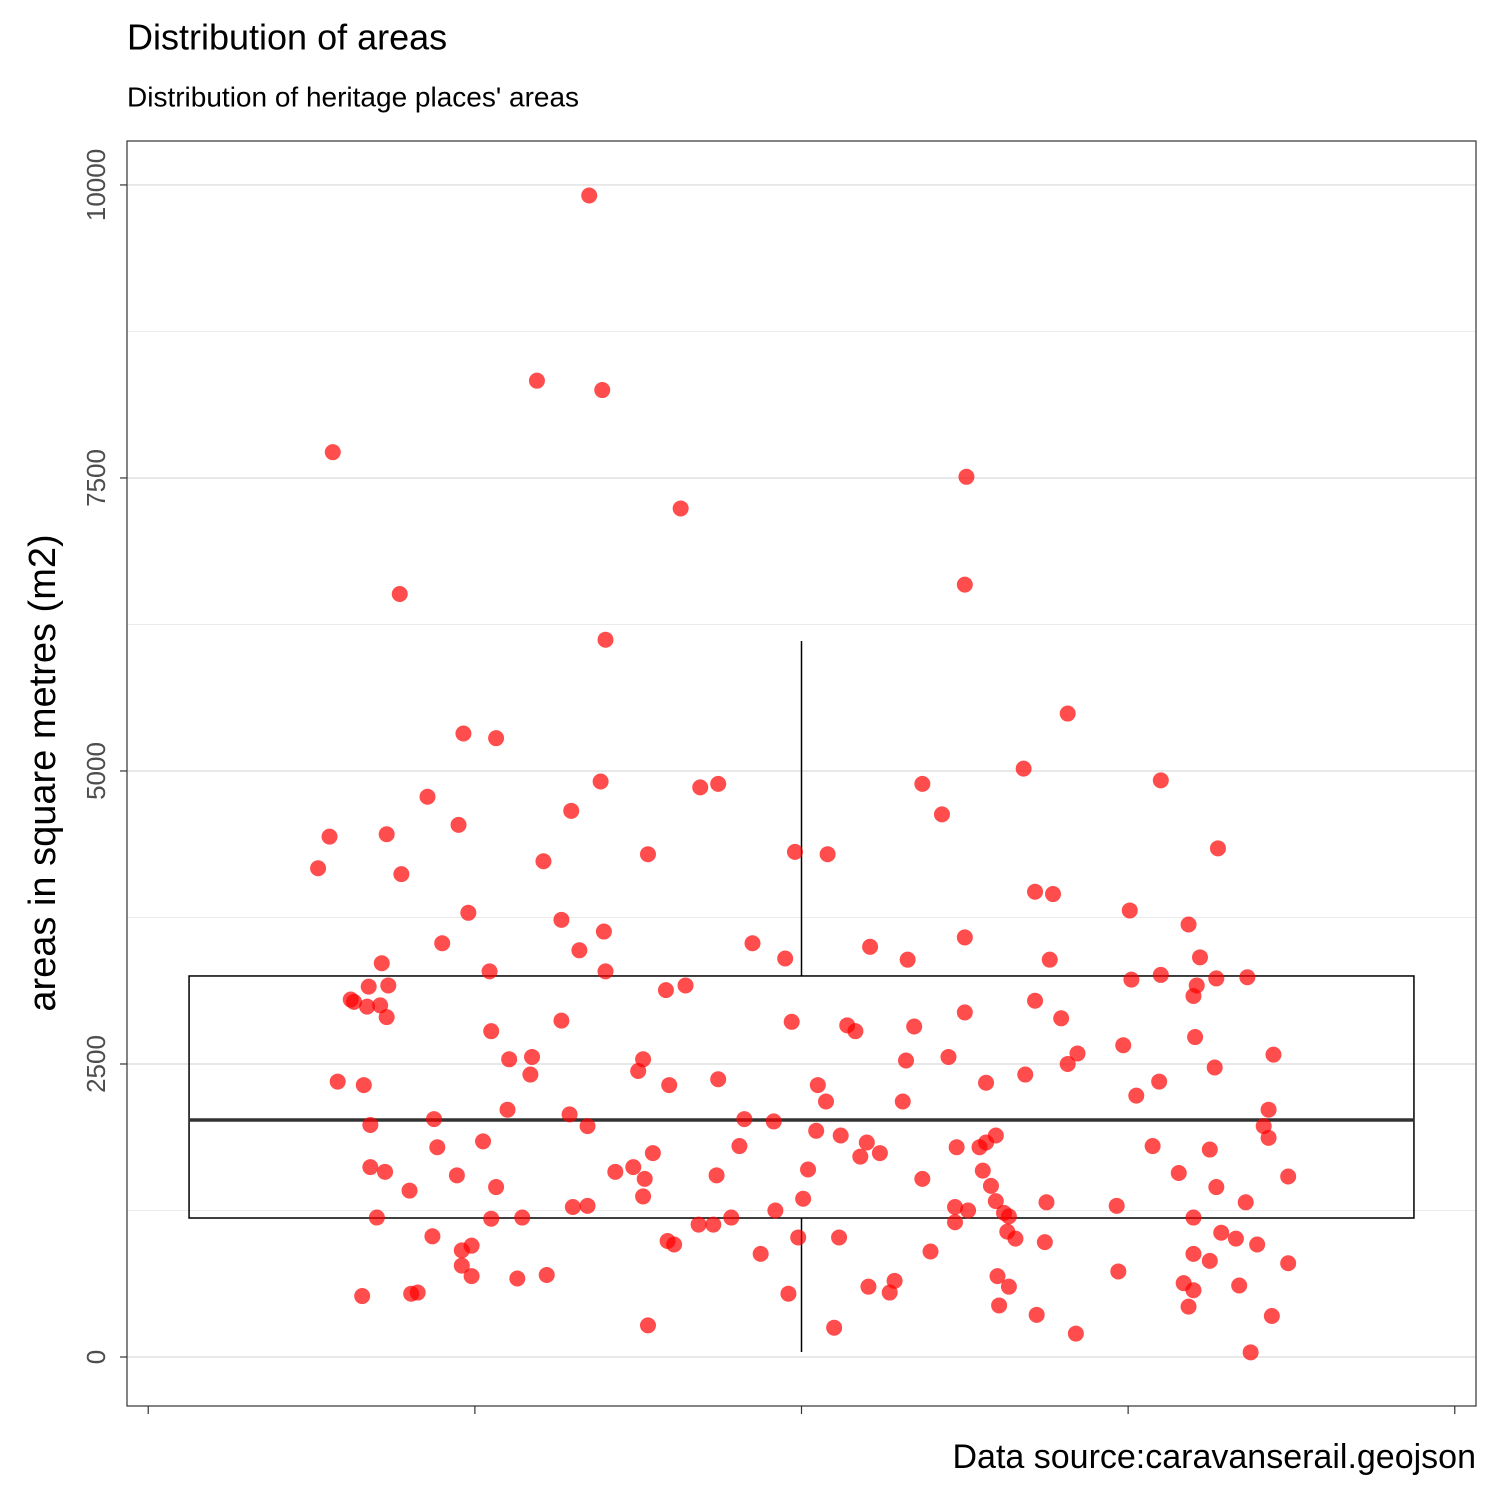  Describe the element at coordinates (43, 772) in the screenshot. I see `y-axis-label: areas in square metres (m2)` at that location.